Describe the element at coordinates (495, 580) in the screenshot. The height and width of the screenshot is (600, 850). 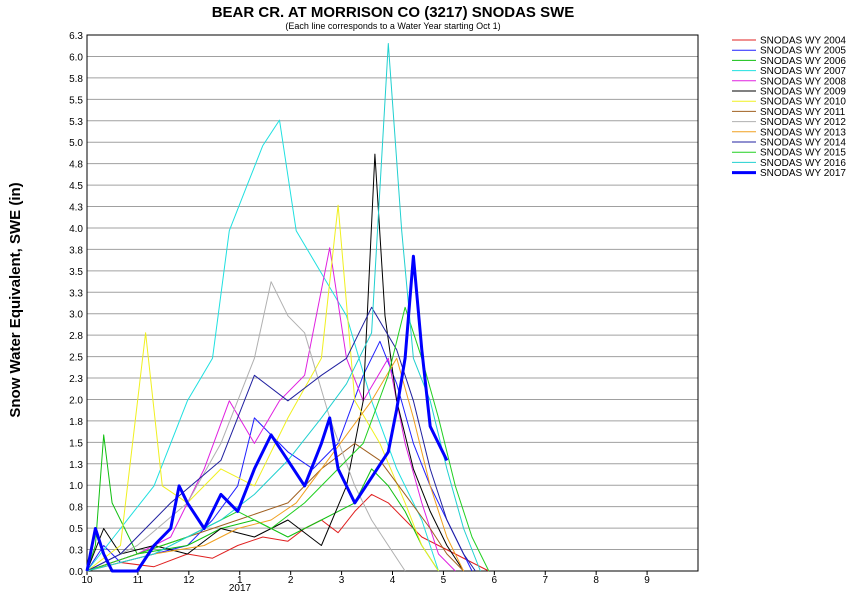
I see `x-tick-label: 6` at that location.